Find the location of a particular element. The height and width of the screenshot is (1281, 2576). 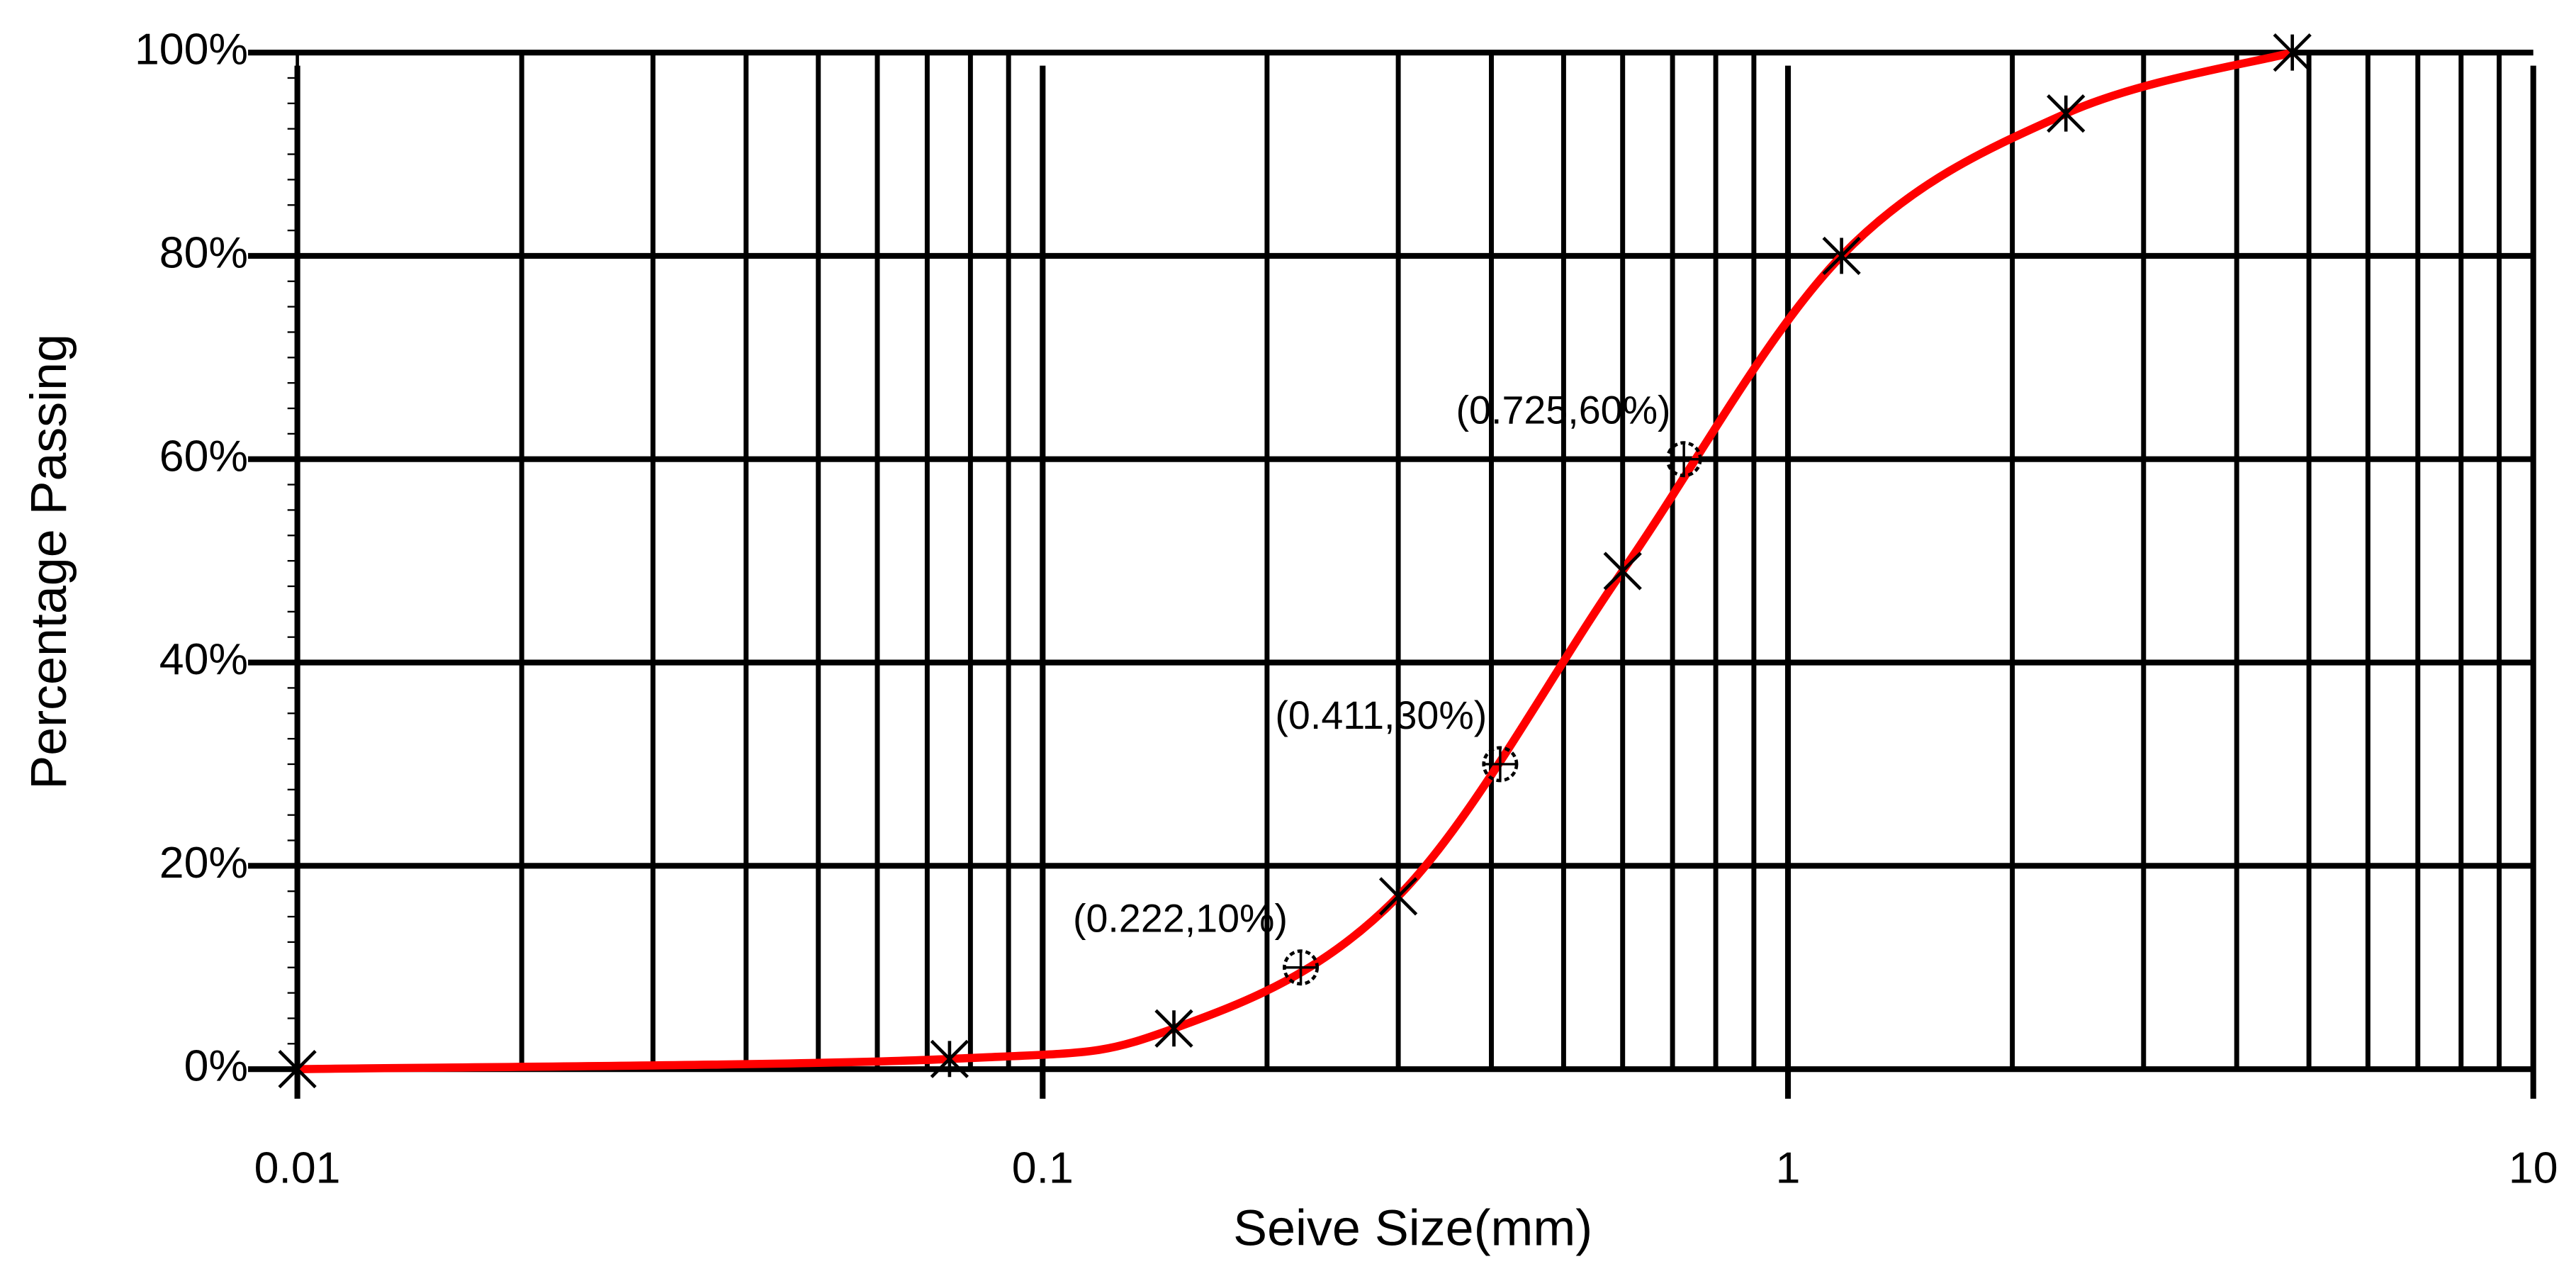

y-tick-label: 40% is located at coordinates (203, 659).